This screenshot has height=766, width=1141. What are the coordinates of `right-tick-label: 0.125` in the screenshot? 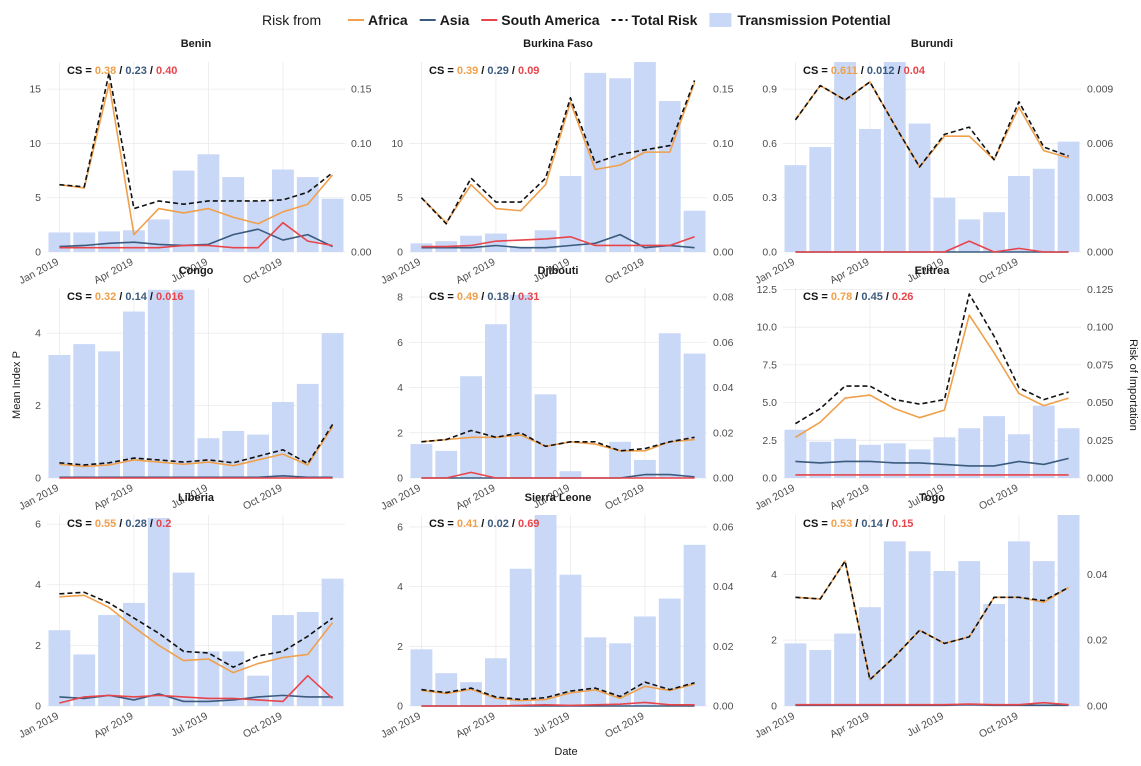 It's located at (1100, 290).